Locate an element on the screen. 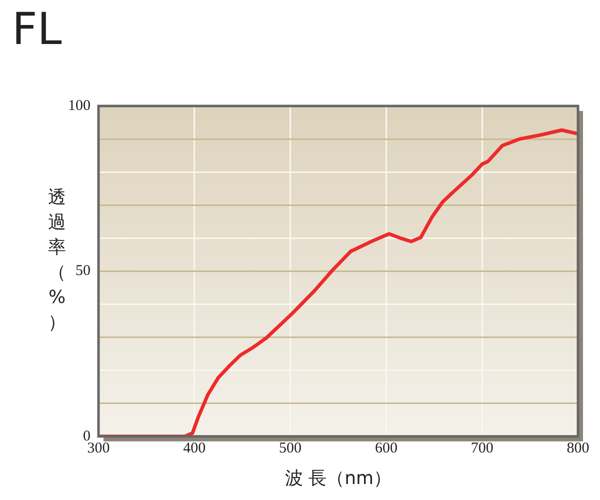 Image resolution: width=600 pixels, height=500 pixels. y-tick-label: 50 is located at coordinates (83, 271).